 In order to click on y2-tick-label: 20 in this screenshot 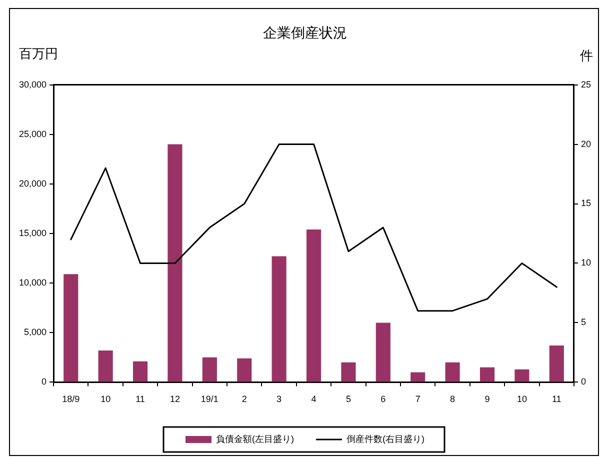, I will do `click(586, 143)`.